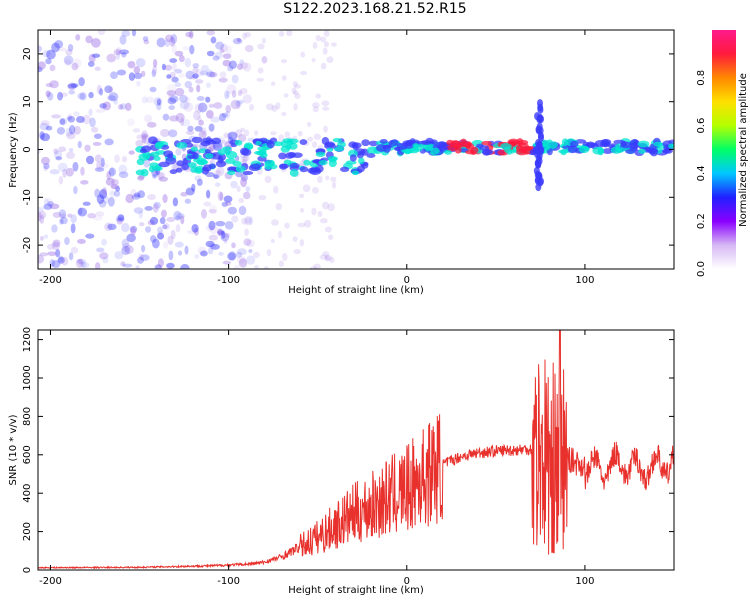 This screenshot has height=600, width=750. Describe the element at coordinates (27, 54) in the screenshot. I see `y-tick-label: 20` at that location.